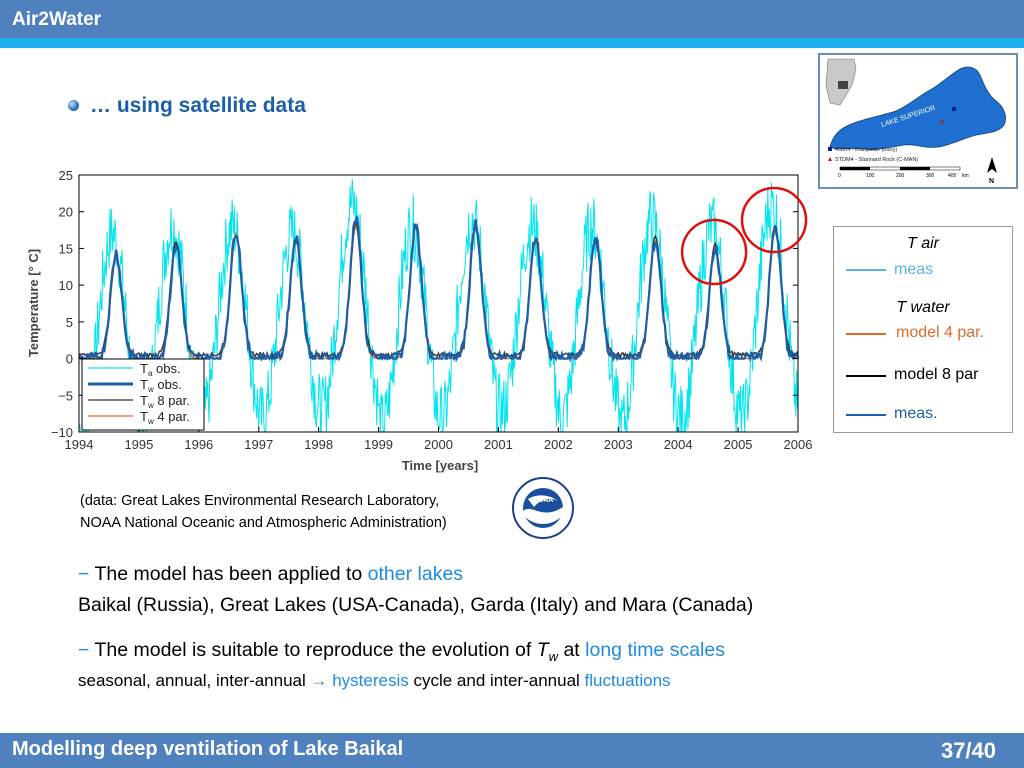 The image size is (1024, 768). I want to click on chart-legend-label: Tw 8 par., so click(165, 401).